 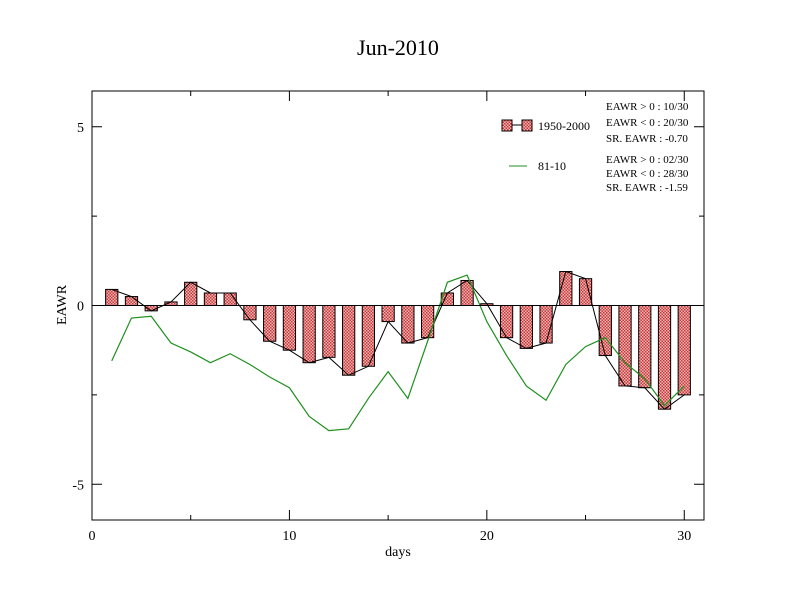 I want to click on x-tick-label-20: 20, so click(x=487, y=536).